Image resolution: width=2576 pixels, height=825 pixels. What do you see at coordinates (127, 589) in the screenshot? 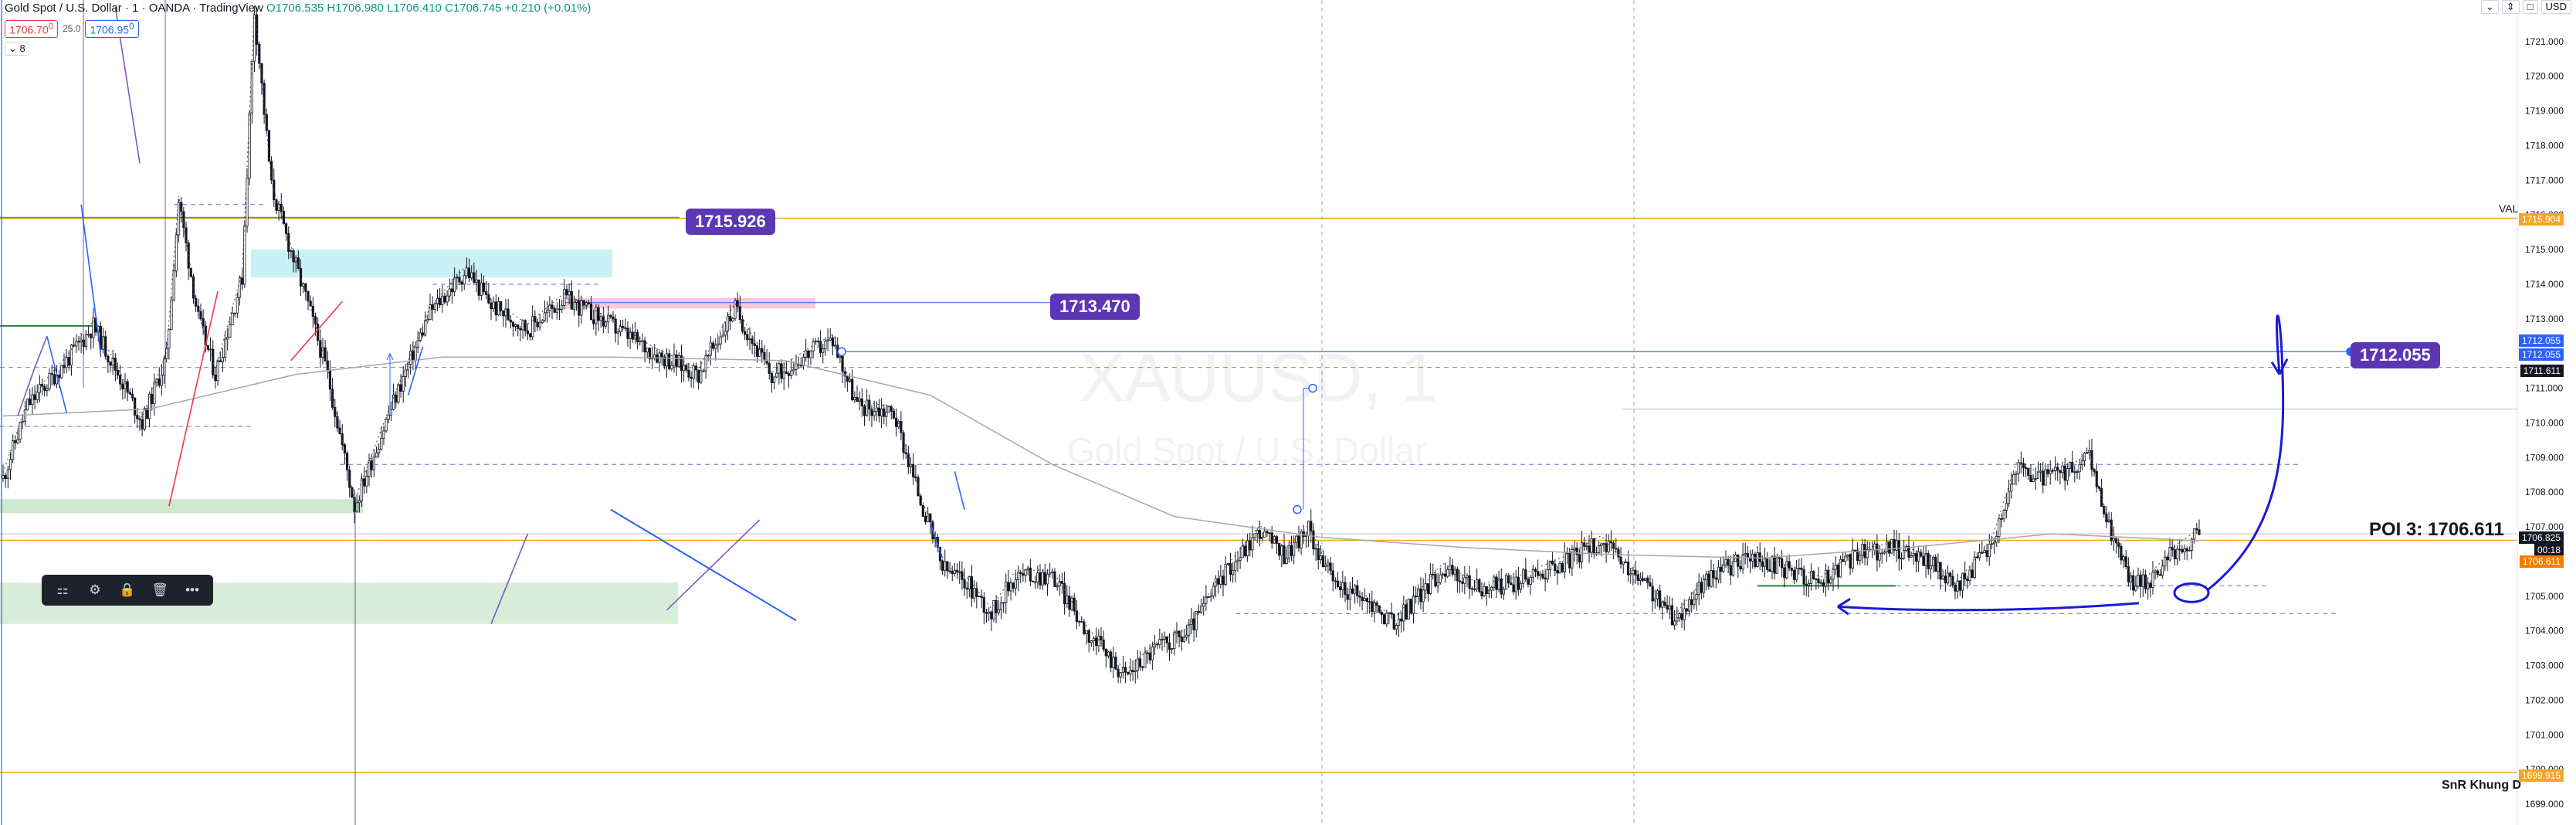
I see `lock-icon: 🔒` at bounding box center [127, 589].